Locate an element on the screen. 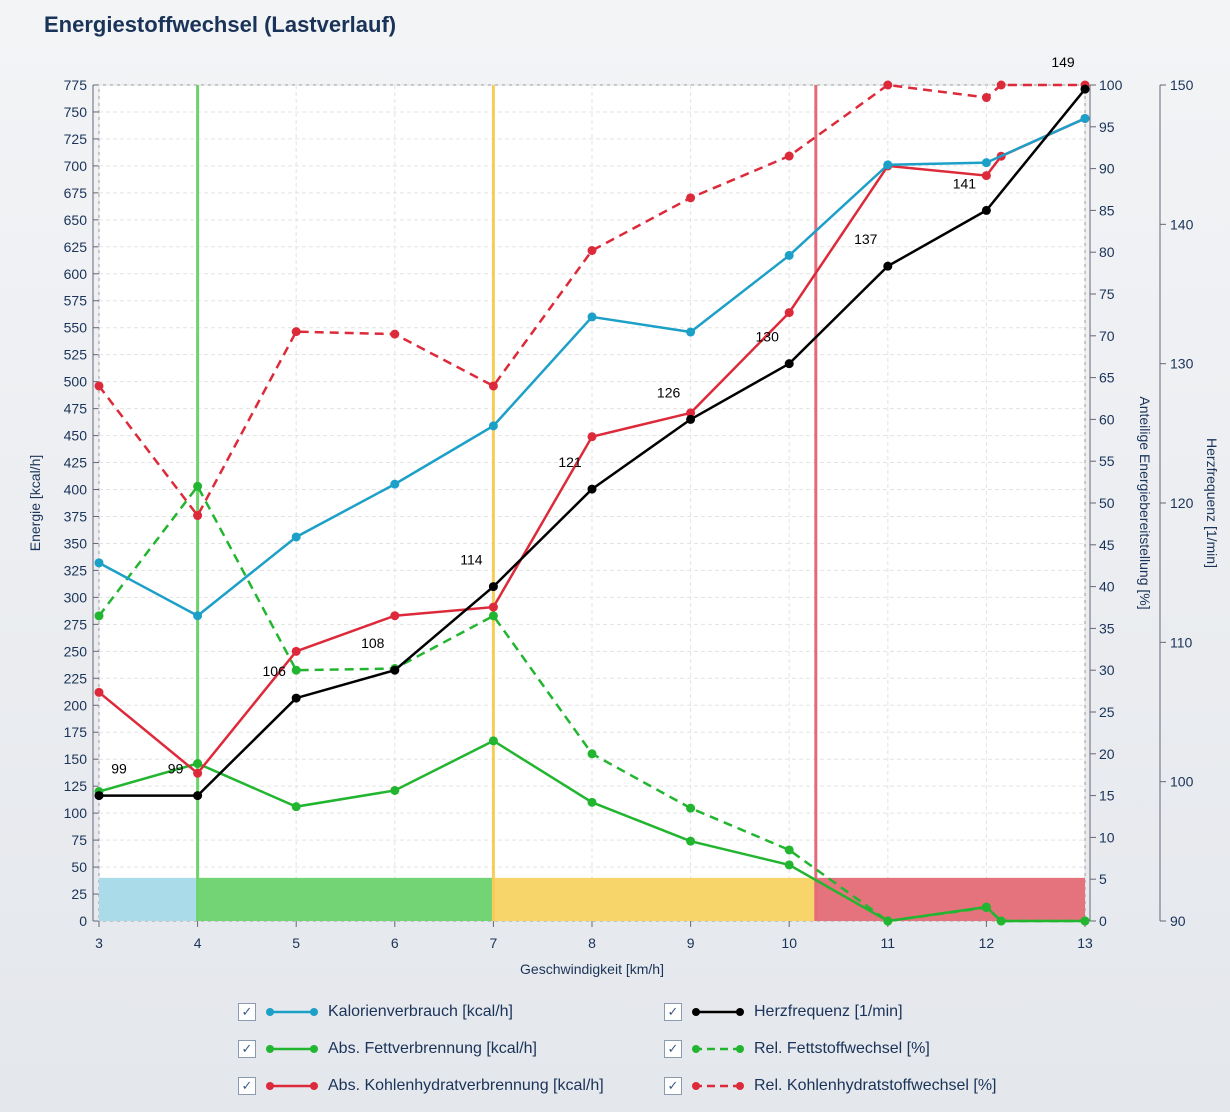  y-tick-label: 0 is located at coordinates (83, 921).